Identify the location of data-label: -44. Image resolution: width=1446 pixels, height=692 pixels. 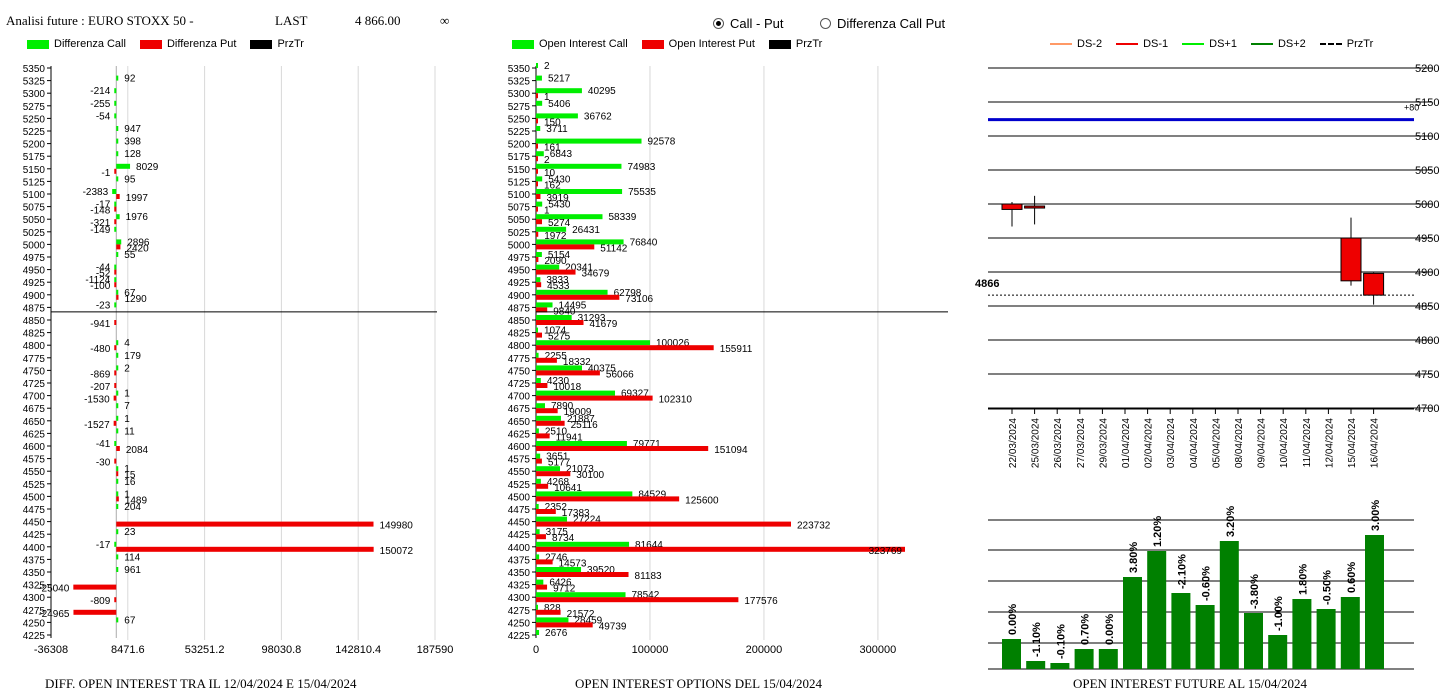
(103, 268).